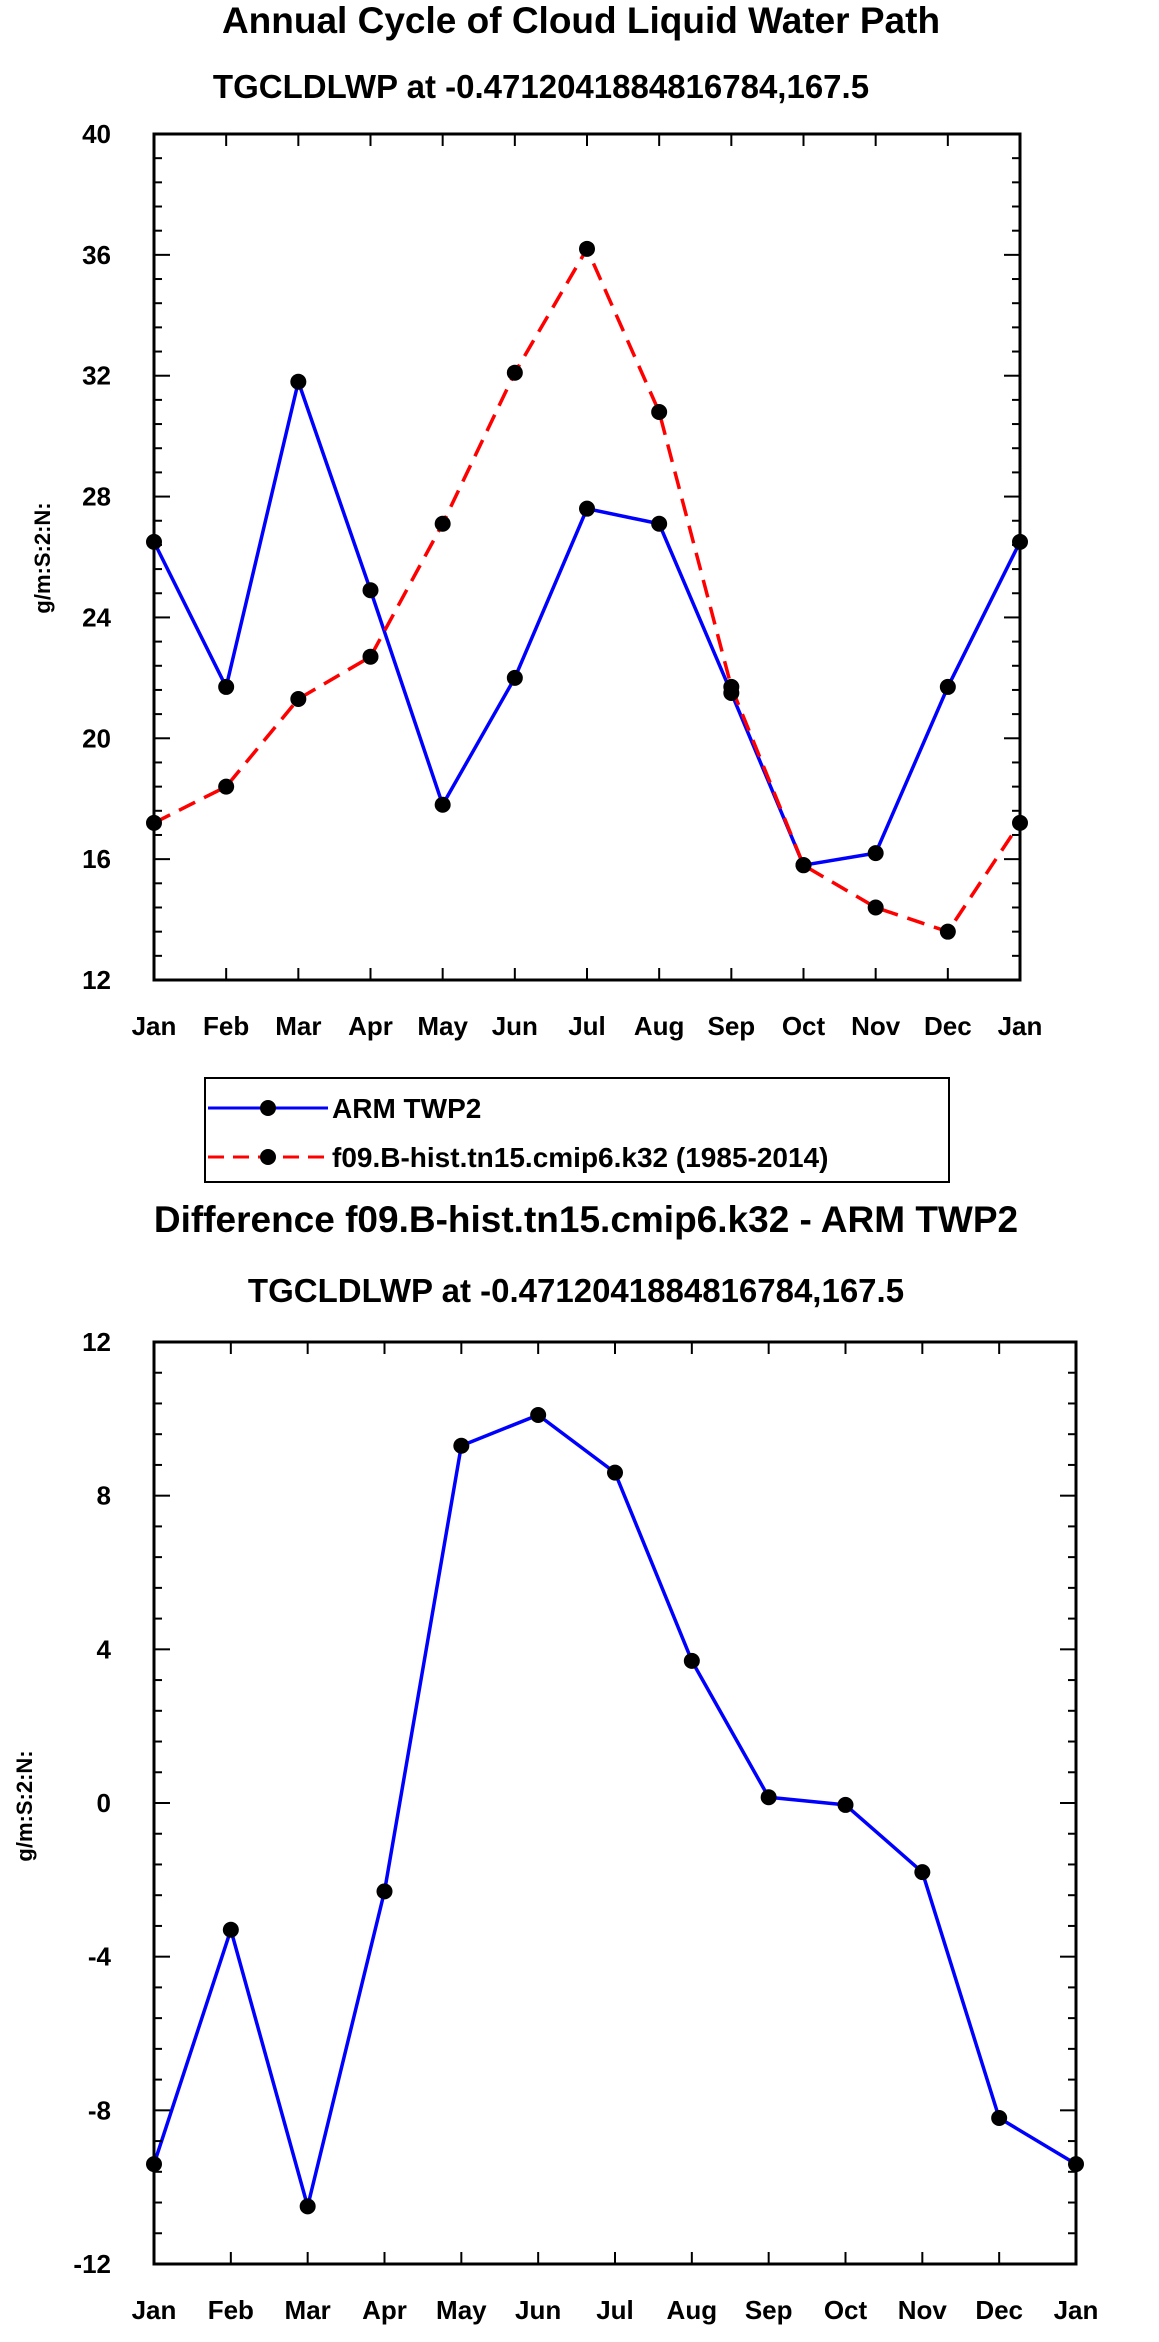  I want to click on y-tick-label: -4, so click(100, 1957).